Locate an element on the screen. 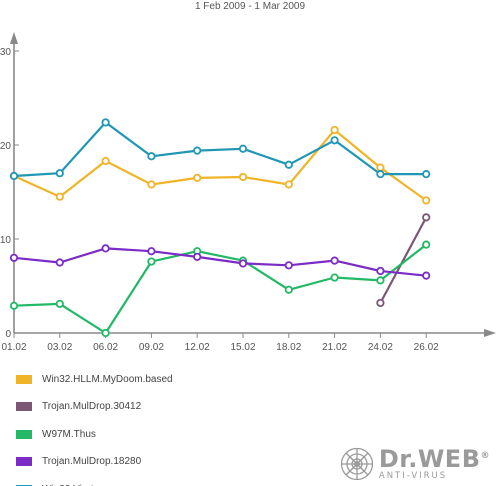  y-tick-label: 0 is located at coordinates (8, 334).